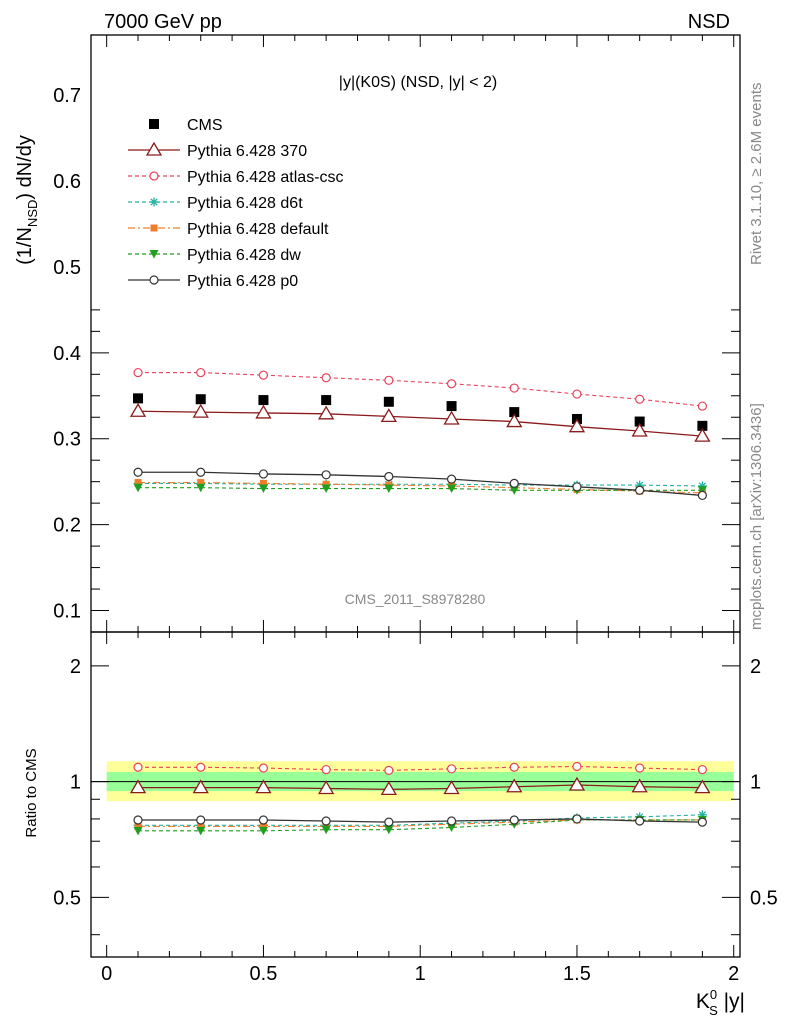  I want to click on header-right: NSD, so click(709, 22).